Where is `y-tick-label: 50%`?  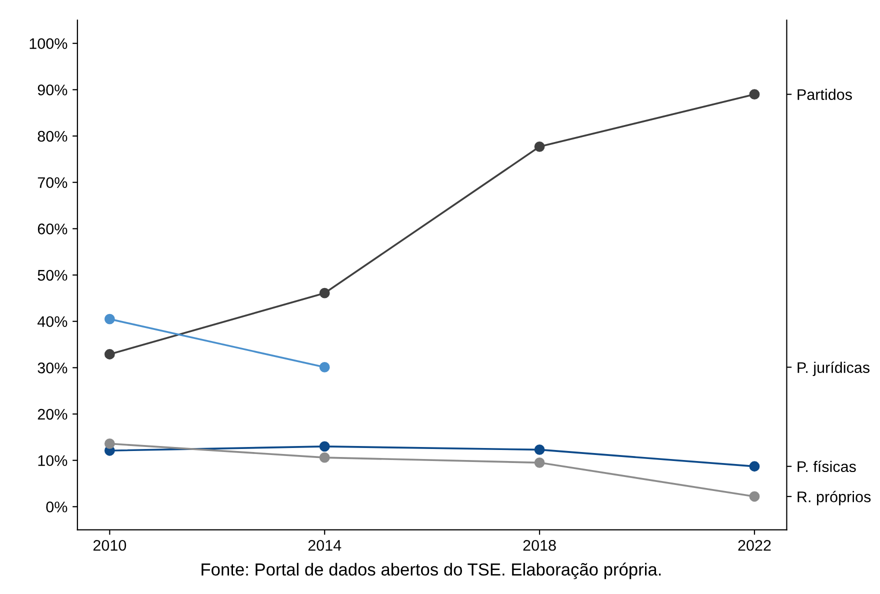 y-tick-label: 50% is located at coordinates (53, 275).